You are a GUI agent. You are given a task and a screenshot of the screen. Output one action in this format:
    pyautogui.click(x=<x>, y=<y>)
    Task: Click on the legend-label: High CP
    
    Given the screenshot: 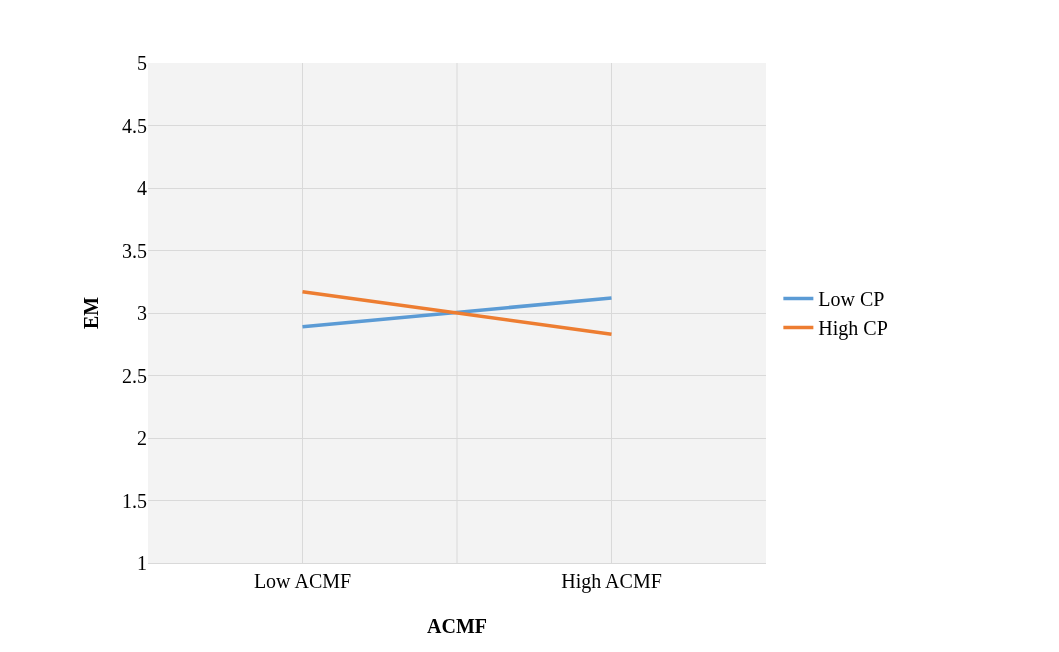 What is the action you would take?
    pyautogui.click(x=853, y=329)
    